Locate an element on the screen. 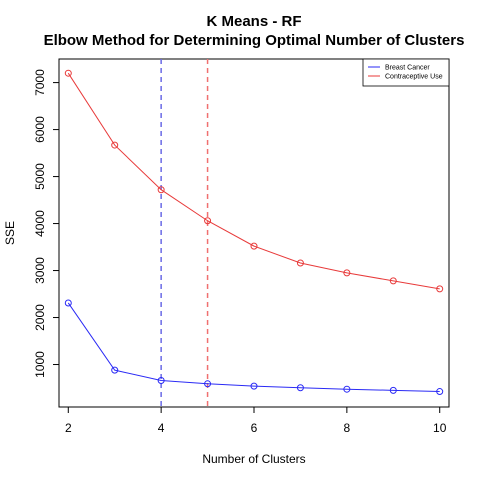 The image size is (480, 480). legend-label-1: Contraceptive Use is located at coordinates (414, 77).